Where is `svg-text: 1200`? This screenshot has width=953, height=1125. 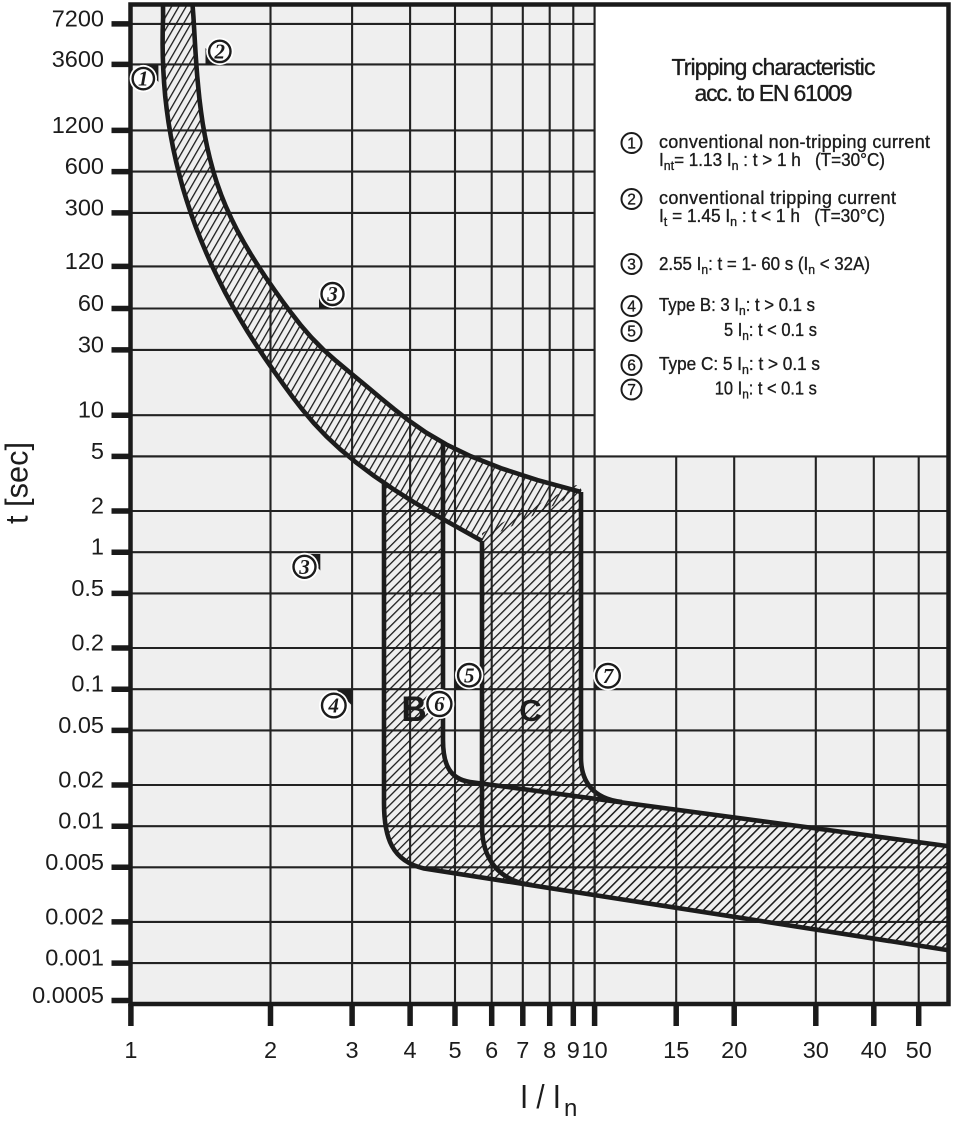
svg-text: 1200 is located at coordinates (78, 125).